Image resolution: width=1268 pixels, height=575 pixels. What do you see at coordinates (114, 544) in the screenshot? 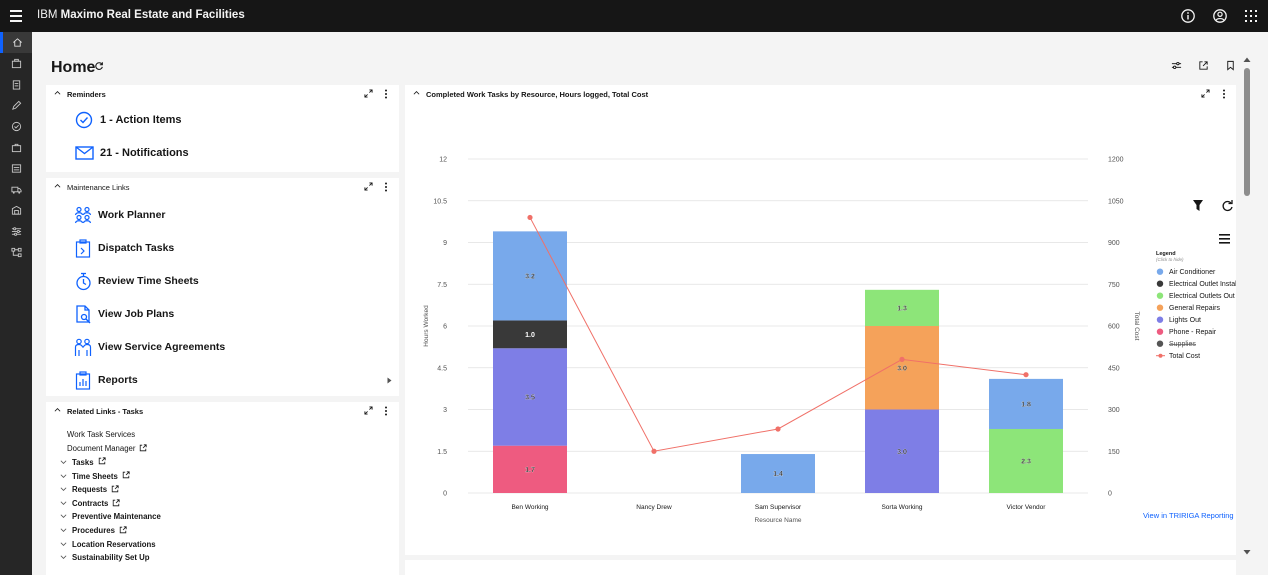
I see `related-link-label: Location Reservations` at bounding box center [114, 544].